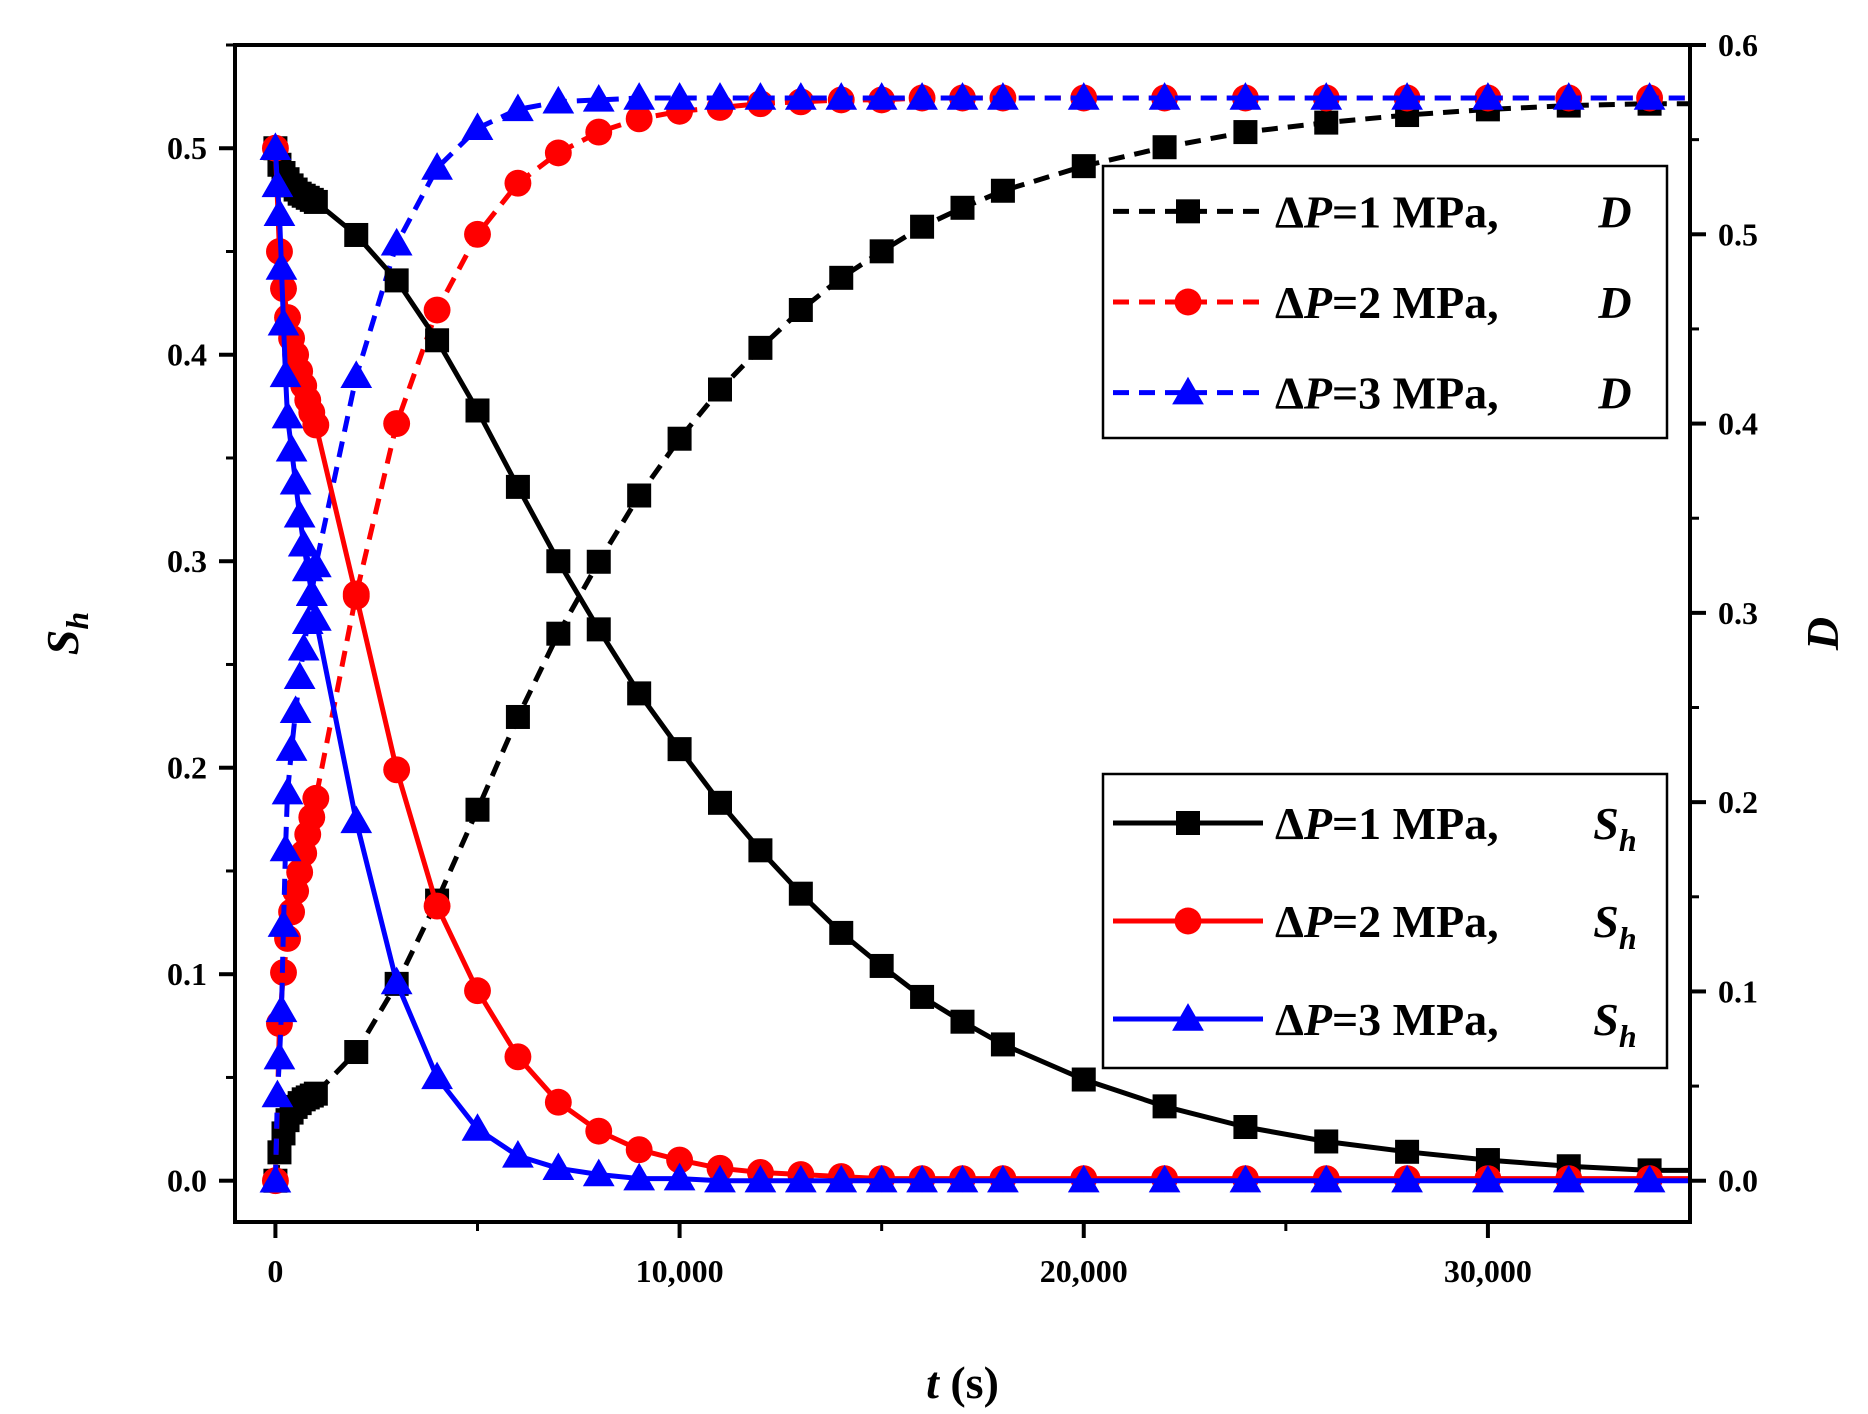 The height and width of the screenshot is (1414, 1868). I want to click on legend-entry-D3: ΔP=3 MPa, D, so click(1372, 393).